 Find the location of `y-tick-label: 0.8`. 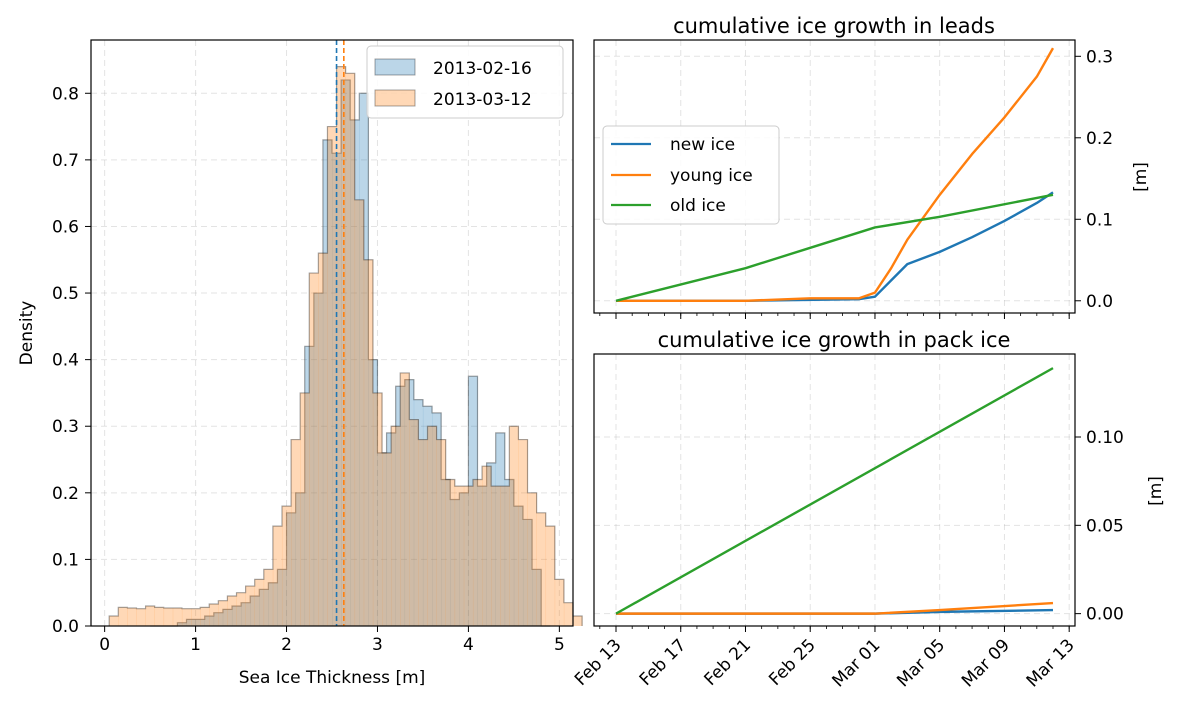

y-tick-label: 0.8 is located at coordinates (65, 94).